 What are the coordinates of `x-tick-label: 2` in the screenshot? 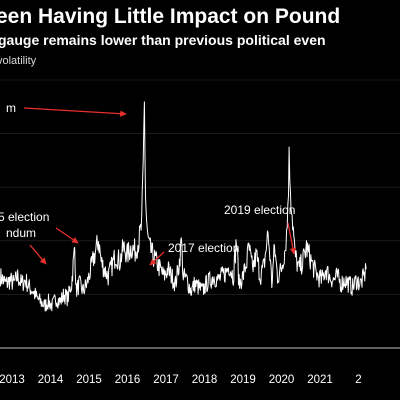 It's located at (358, 380).